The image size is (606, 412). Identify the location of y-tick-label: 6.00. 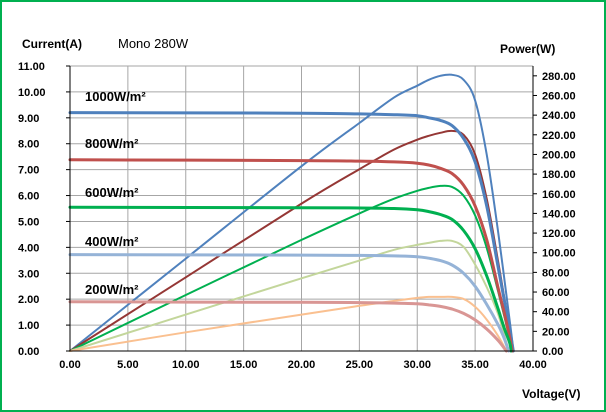
(28, 197).